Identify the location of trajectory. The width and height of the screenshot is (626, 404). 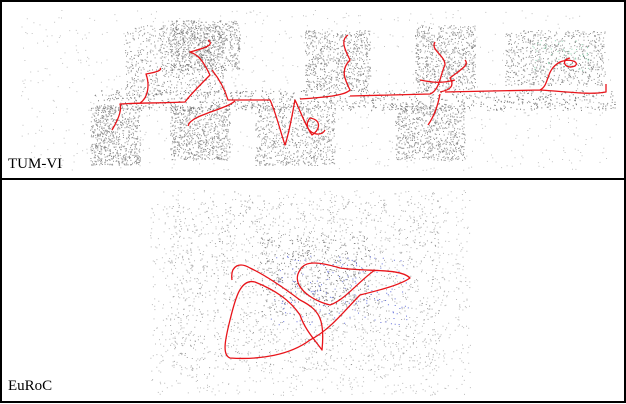
(317, 311).